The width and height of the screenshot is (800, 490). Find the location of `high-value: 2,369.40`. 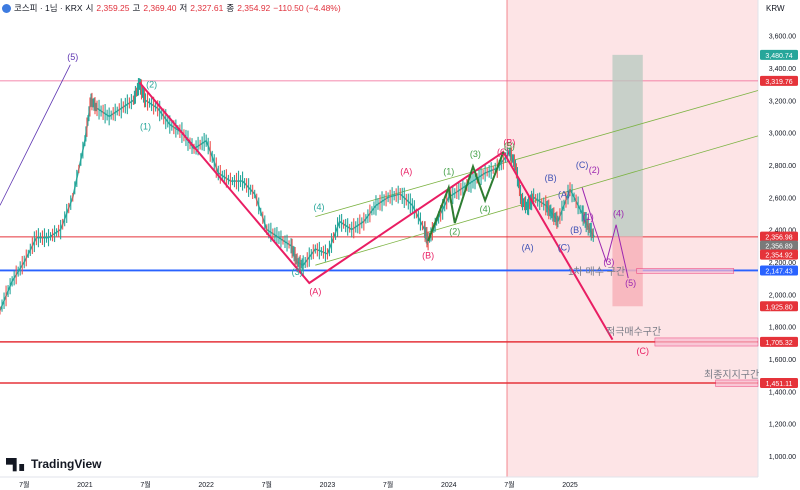

high-value: 2,369.40 is located at coordinates (160, 8).